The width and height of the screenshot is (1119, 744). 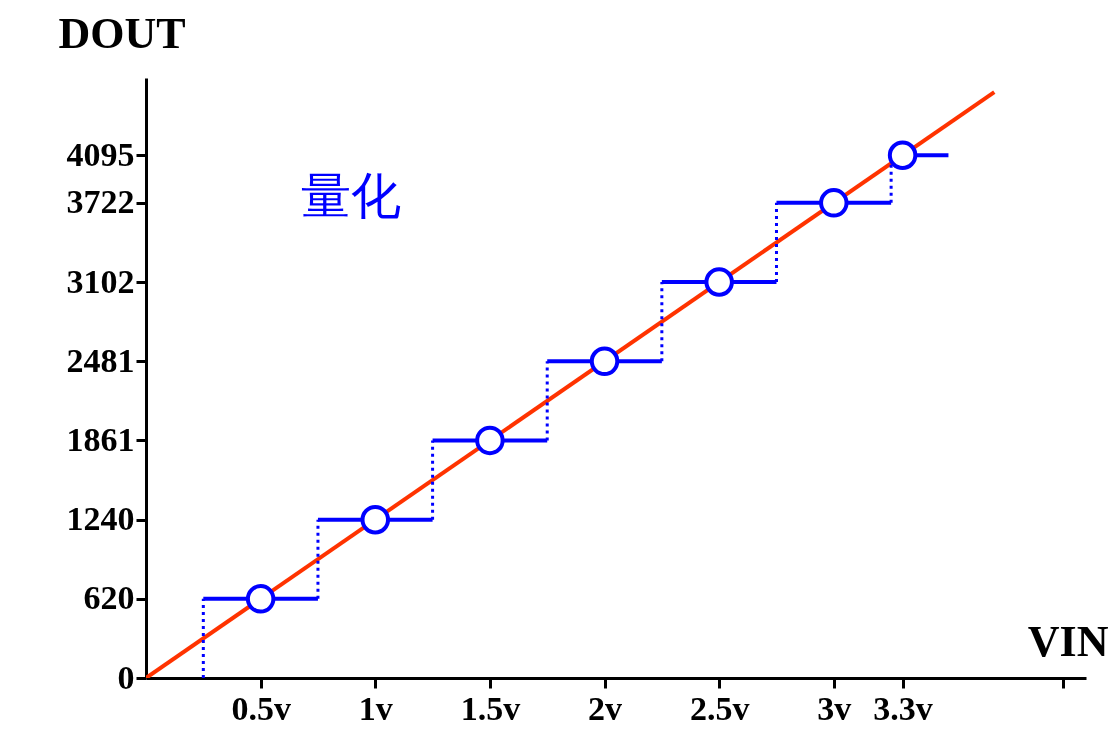 What do you see at coordinates (490, 708) in the screenshot?
I see `x-tick-label: 1.5v` at bounding box center [490, 708].